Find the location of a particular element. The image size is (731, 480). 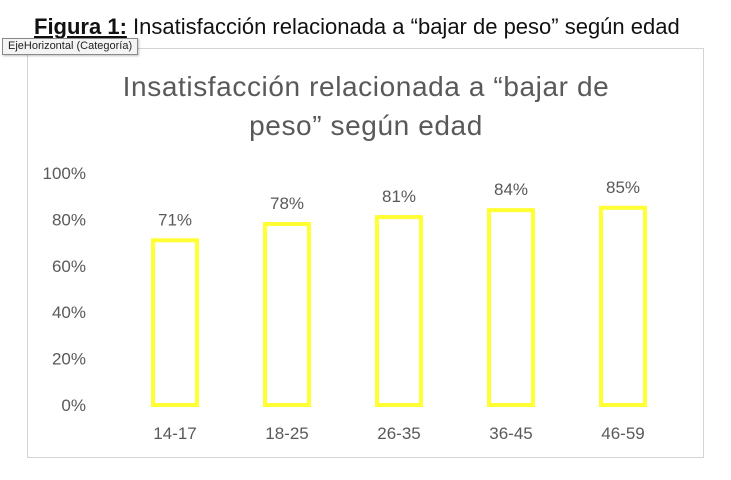

y-tick-label: 20% is located at coordinates (69, 359).